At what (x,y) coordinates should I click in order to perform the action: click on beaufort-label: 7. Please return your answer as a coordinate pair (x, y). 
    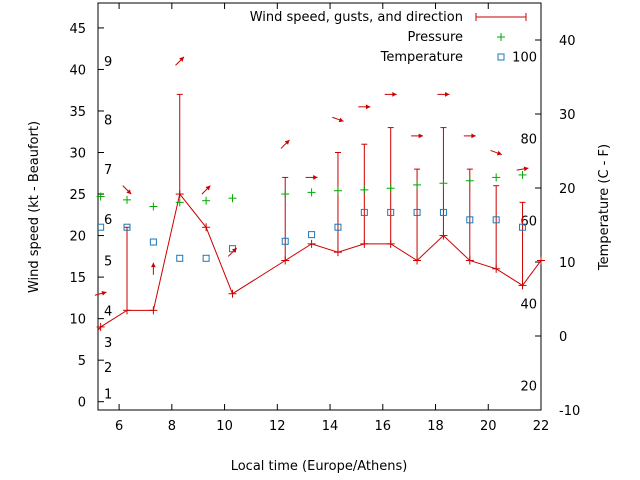
    Looking at the image, I should click on (108, 170).